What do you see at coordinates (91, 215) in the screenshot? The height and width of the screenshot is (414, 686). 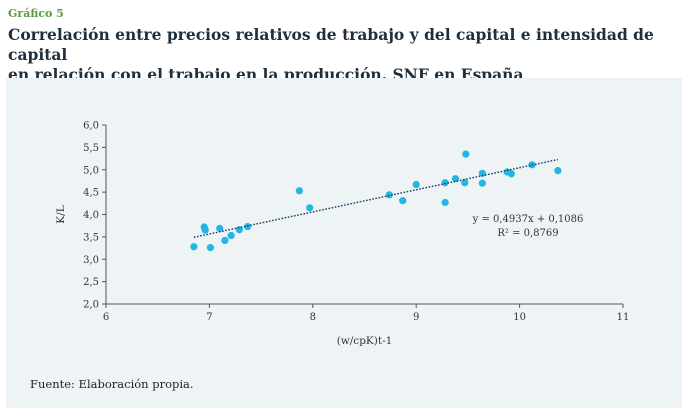 I see `y-tick-label: 4,0` at bounding box center [91, 215].